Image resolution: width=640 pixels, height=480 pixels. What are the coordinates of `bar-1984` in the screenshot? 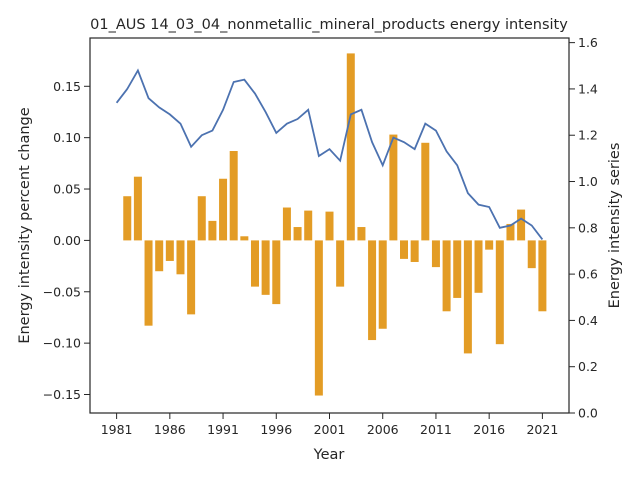 It's located at (148, 283).